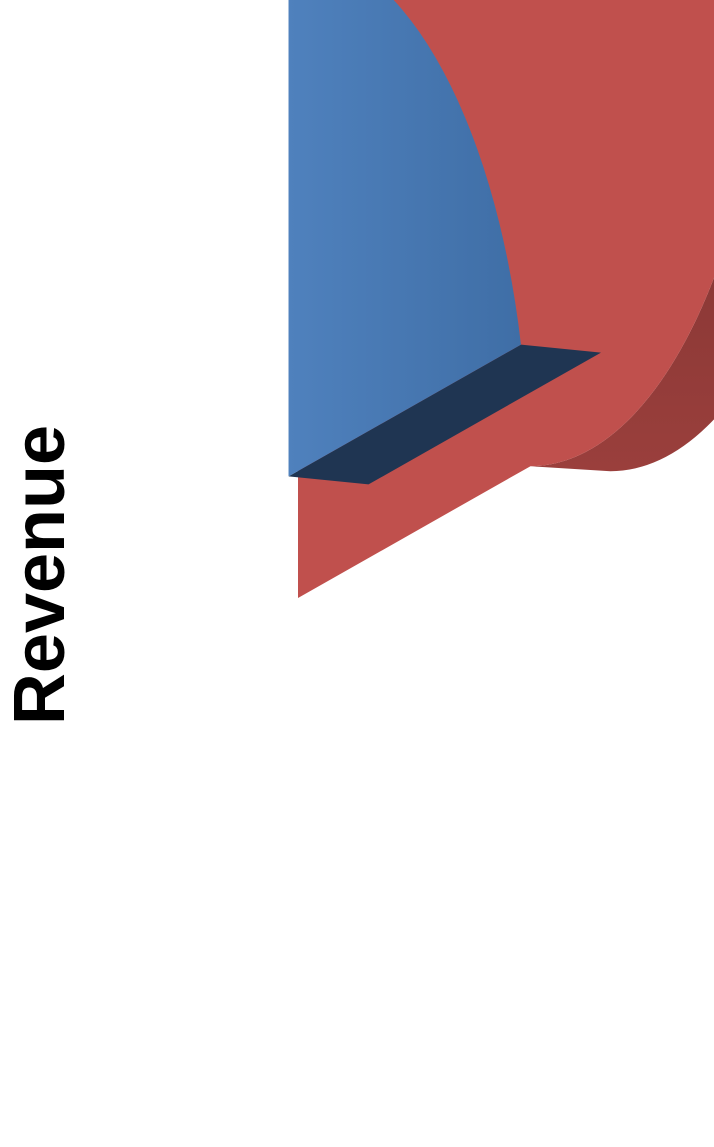  I want to click on indoor-water-data-label-line: 79%, so click(490, 848).